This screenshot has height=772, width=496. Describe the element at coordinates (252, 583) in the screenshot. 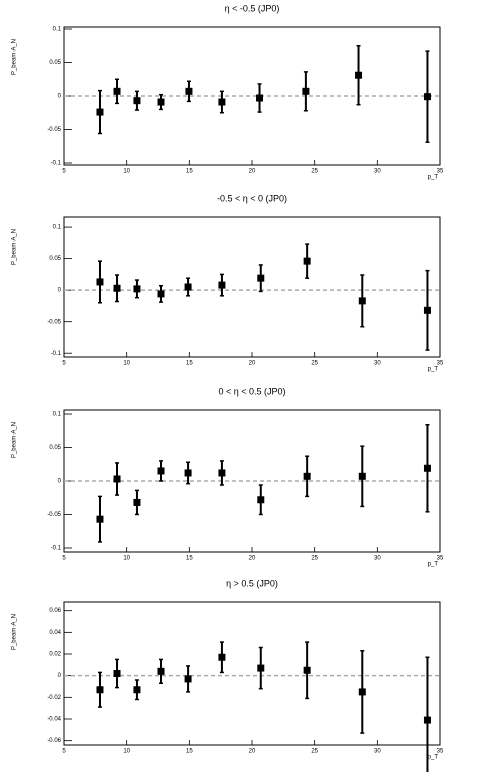

I see `chart-title: η > 0.5 (JP0)` at that location.